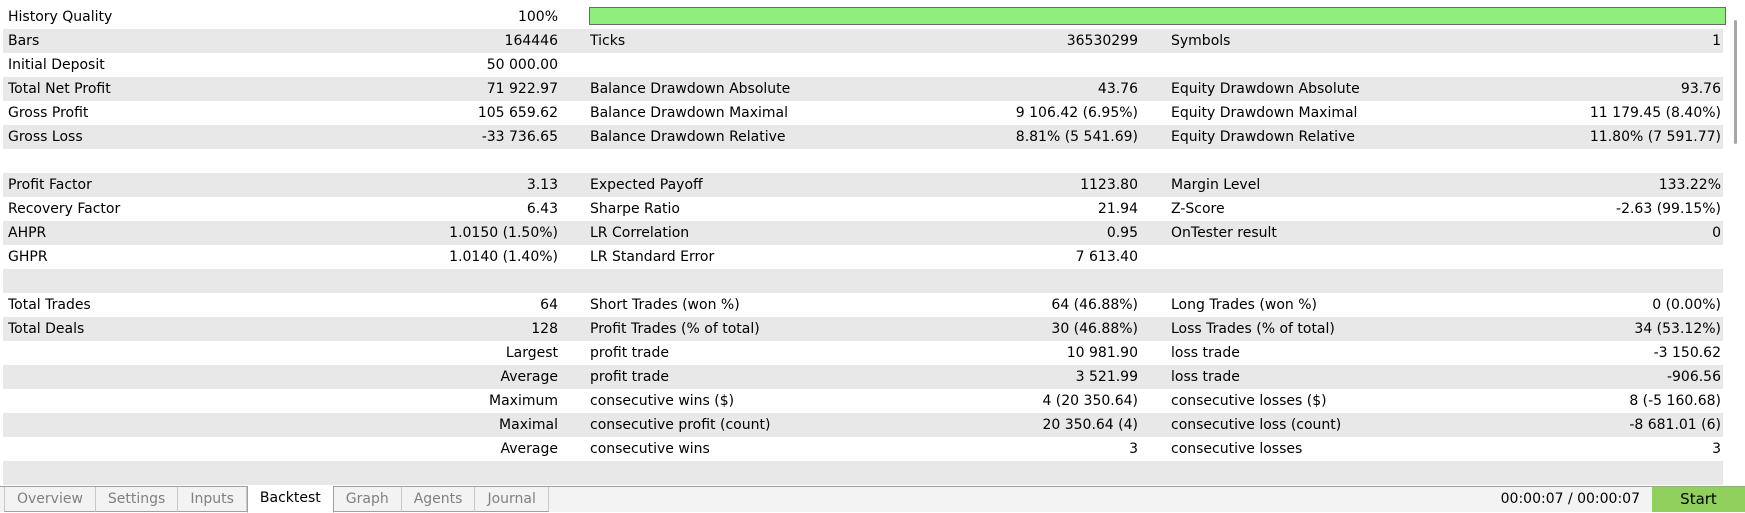 The height and width of the screenshot is (513, 1745). Describe the element at coordinates (1094, 329) in the screenshot. I see `value-col-2: 30 (46.88%)` at that location.